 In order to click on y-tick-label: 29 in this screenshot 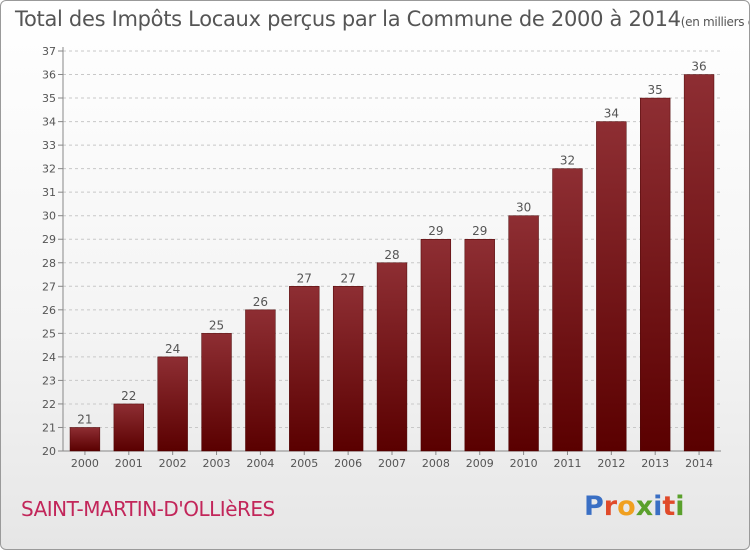, I will do `click(49, 239)`.